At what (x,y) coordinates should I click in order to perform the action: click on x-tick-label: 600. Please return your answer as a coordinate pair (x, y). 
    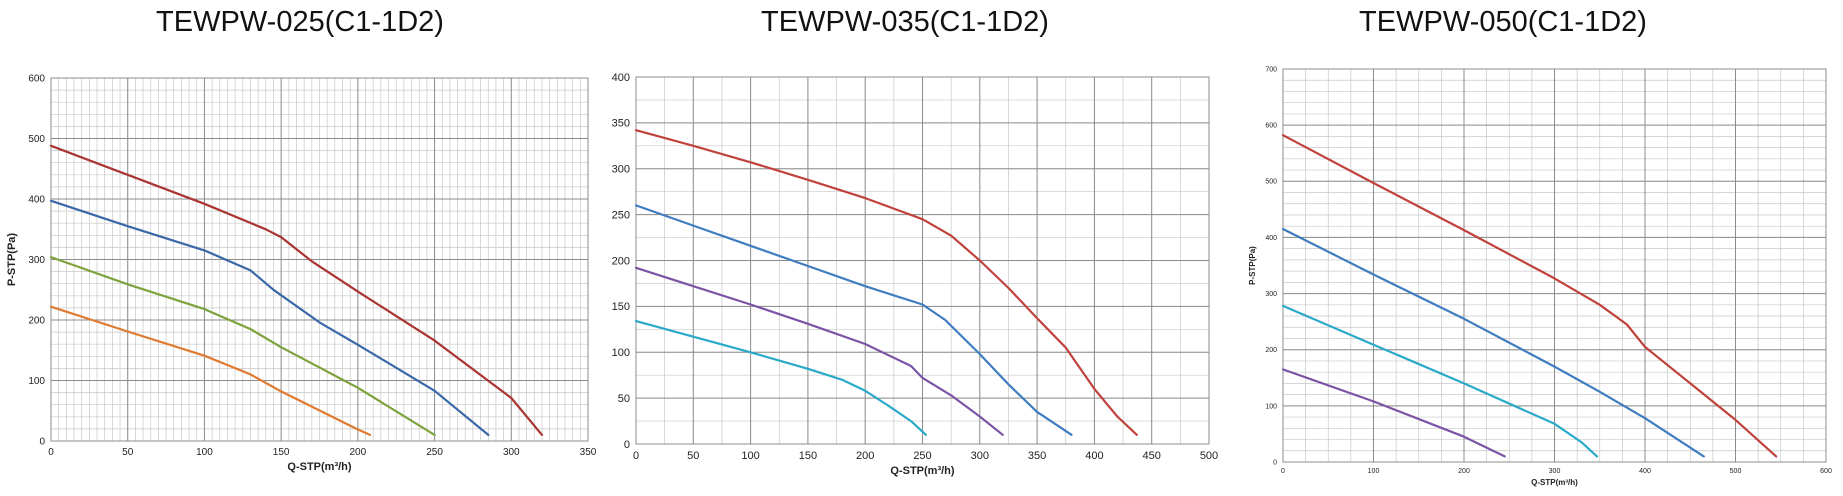
    Looking at the image, I should click on (1826, 471).